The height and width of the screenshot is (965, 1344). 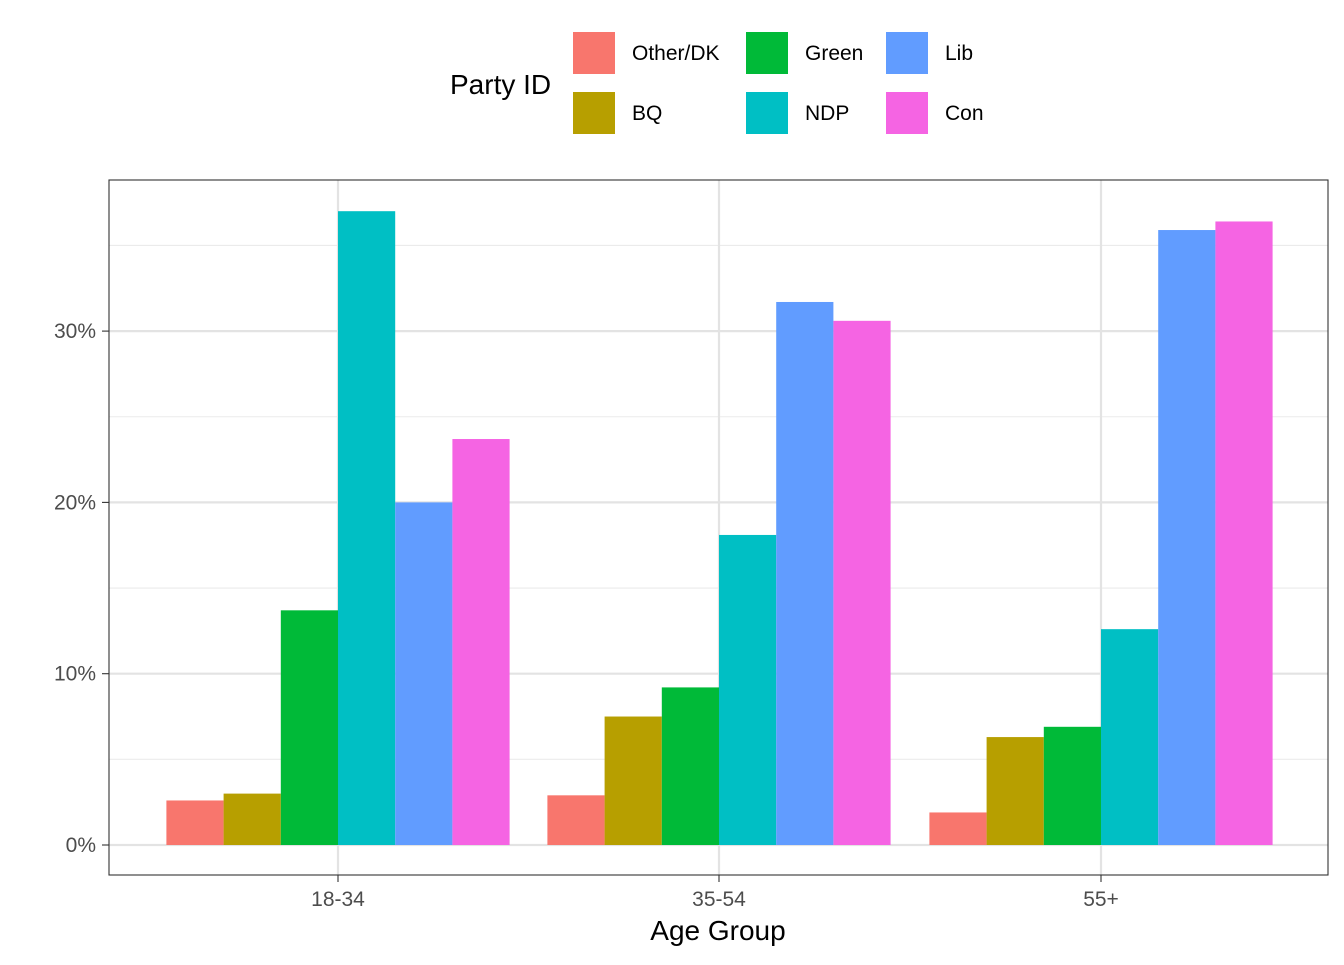 What do you see at coordinates (338, 899) in the screenshot?
I see `x-tick-label: 18-34` at bounding box center [338, 899].